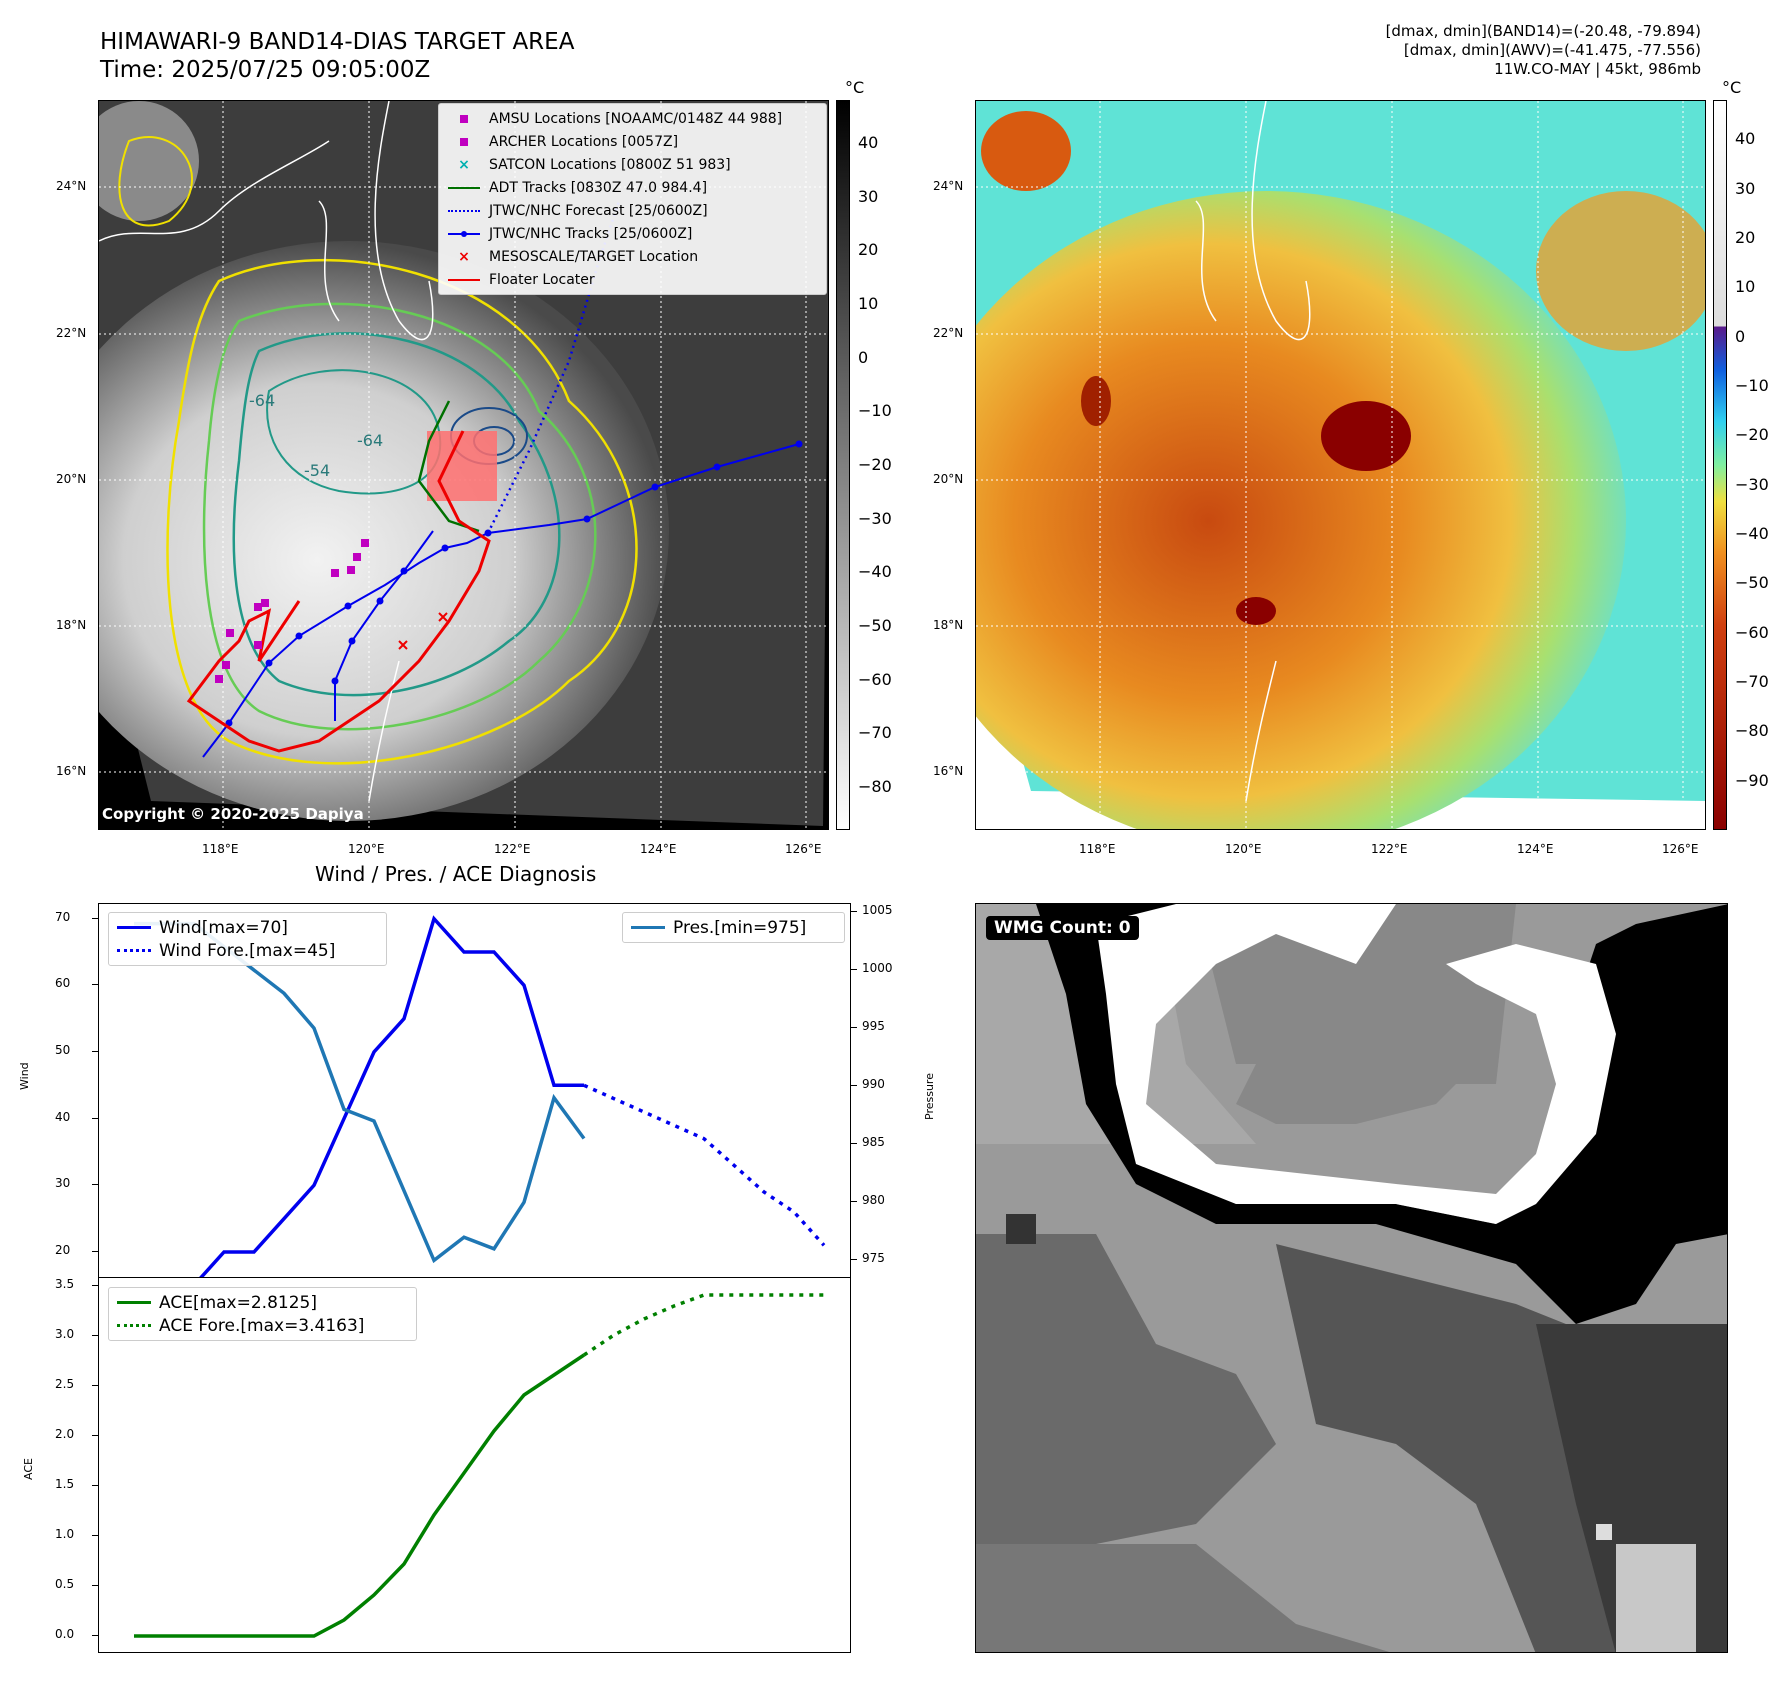 The height and width of the screenshot is (1690, 1792). I want to click on wind-axis-label: Wind, so click(24, 1076).